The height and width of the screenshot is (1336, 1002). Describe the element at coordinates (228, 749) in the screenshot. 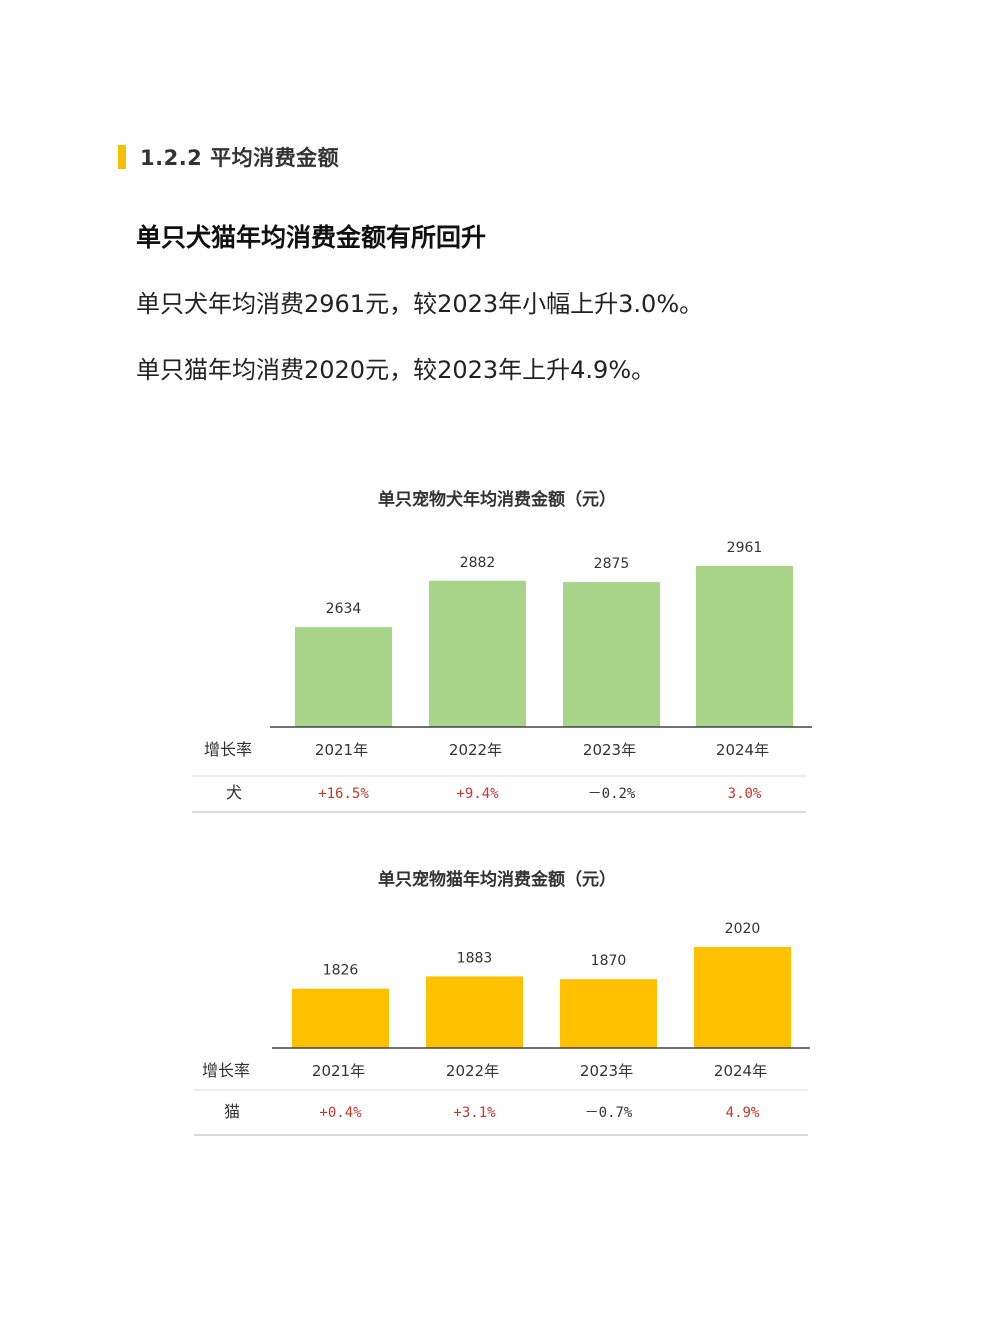

I see `dog-growth-header: 增长率` at that location.